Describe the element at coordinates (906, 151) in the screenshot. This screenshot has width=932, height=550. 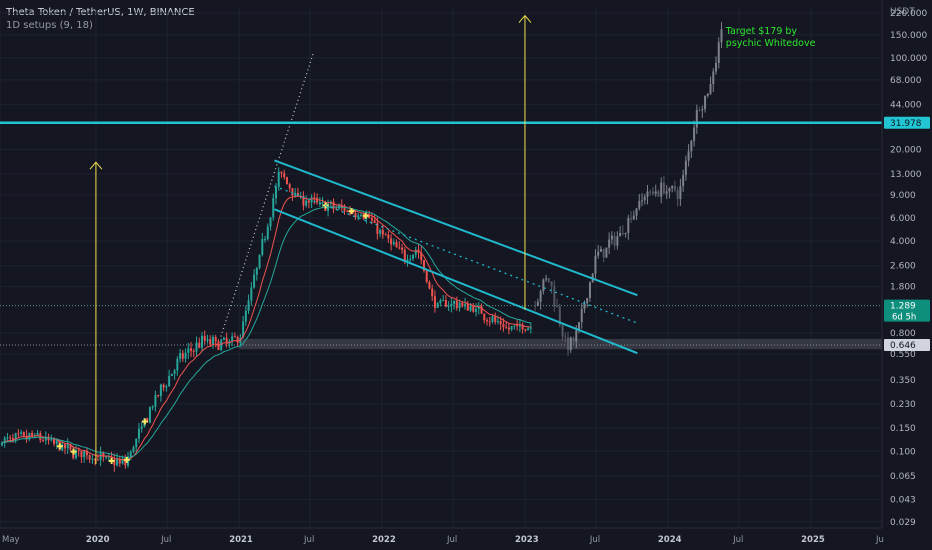
I see `price-tick-label: 20.000` at that location.